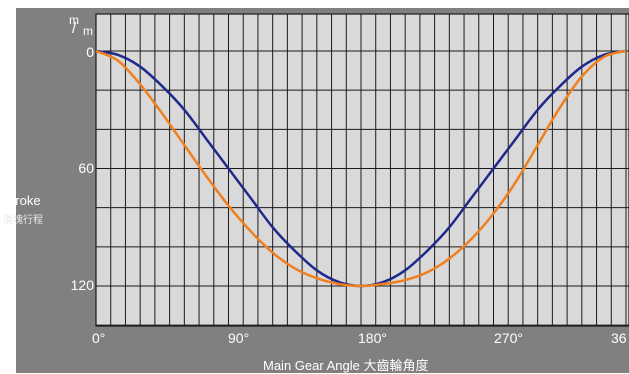 The height and width of the screenshot is (374, 629). What do you see at coordinates (99, 338) in the screenshot?
I see `x-tick-0: 0°` at bounding box center [99, 338].